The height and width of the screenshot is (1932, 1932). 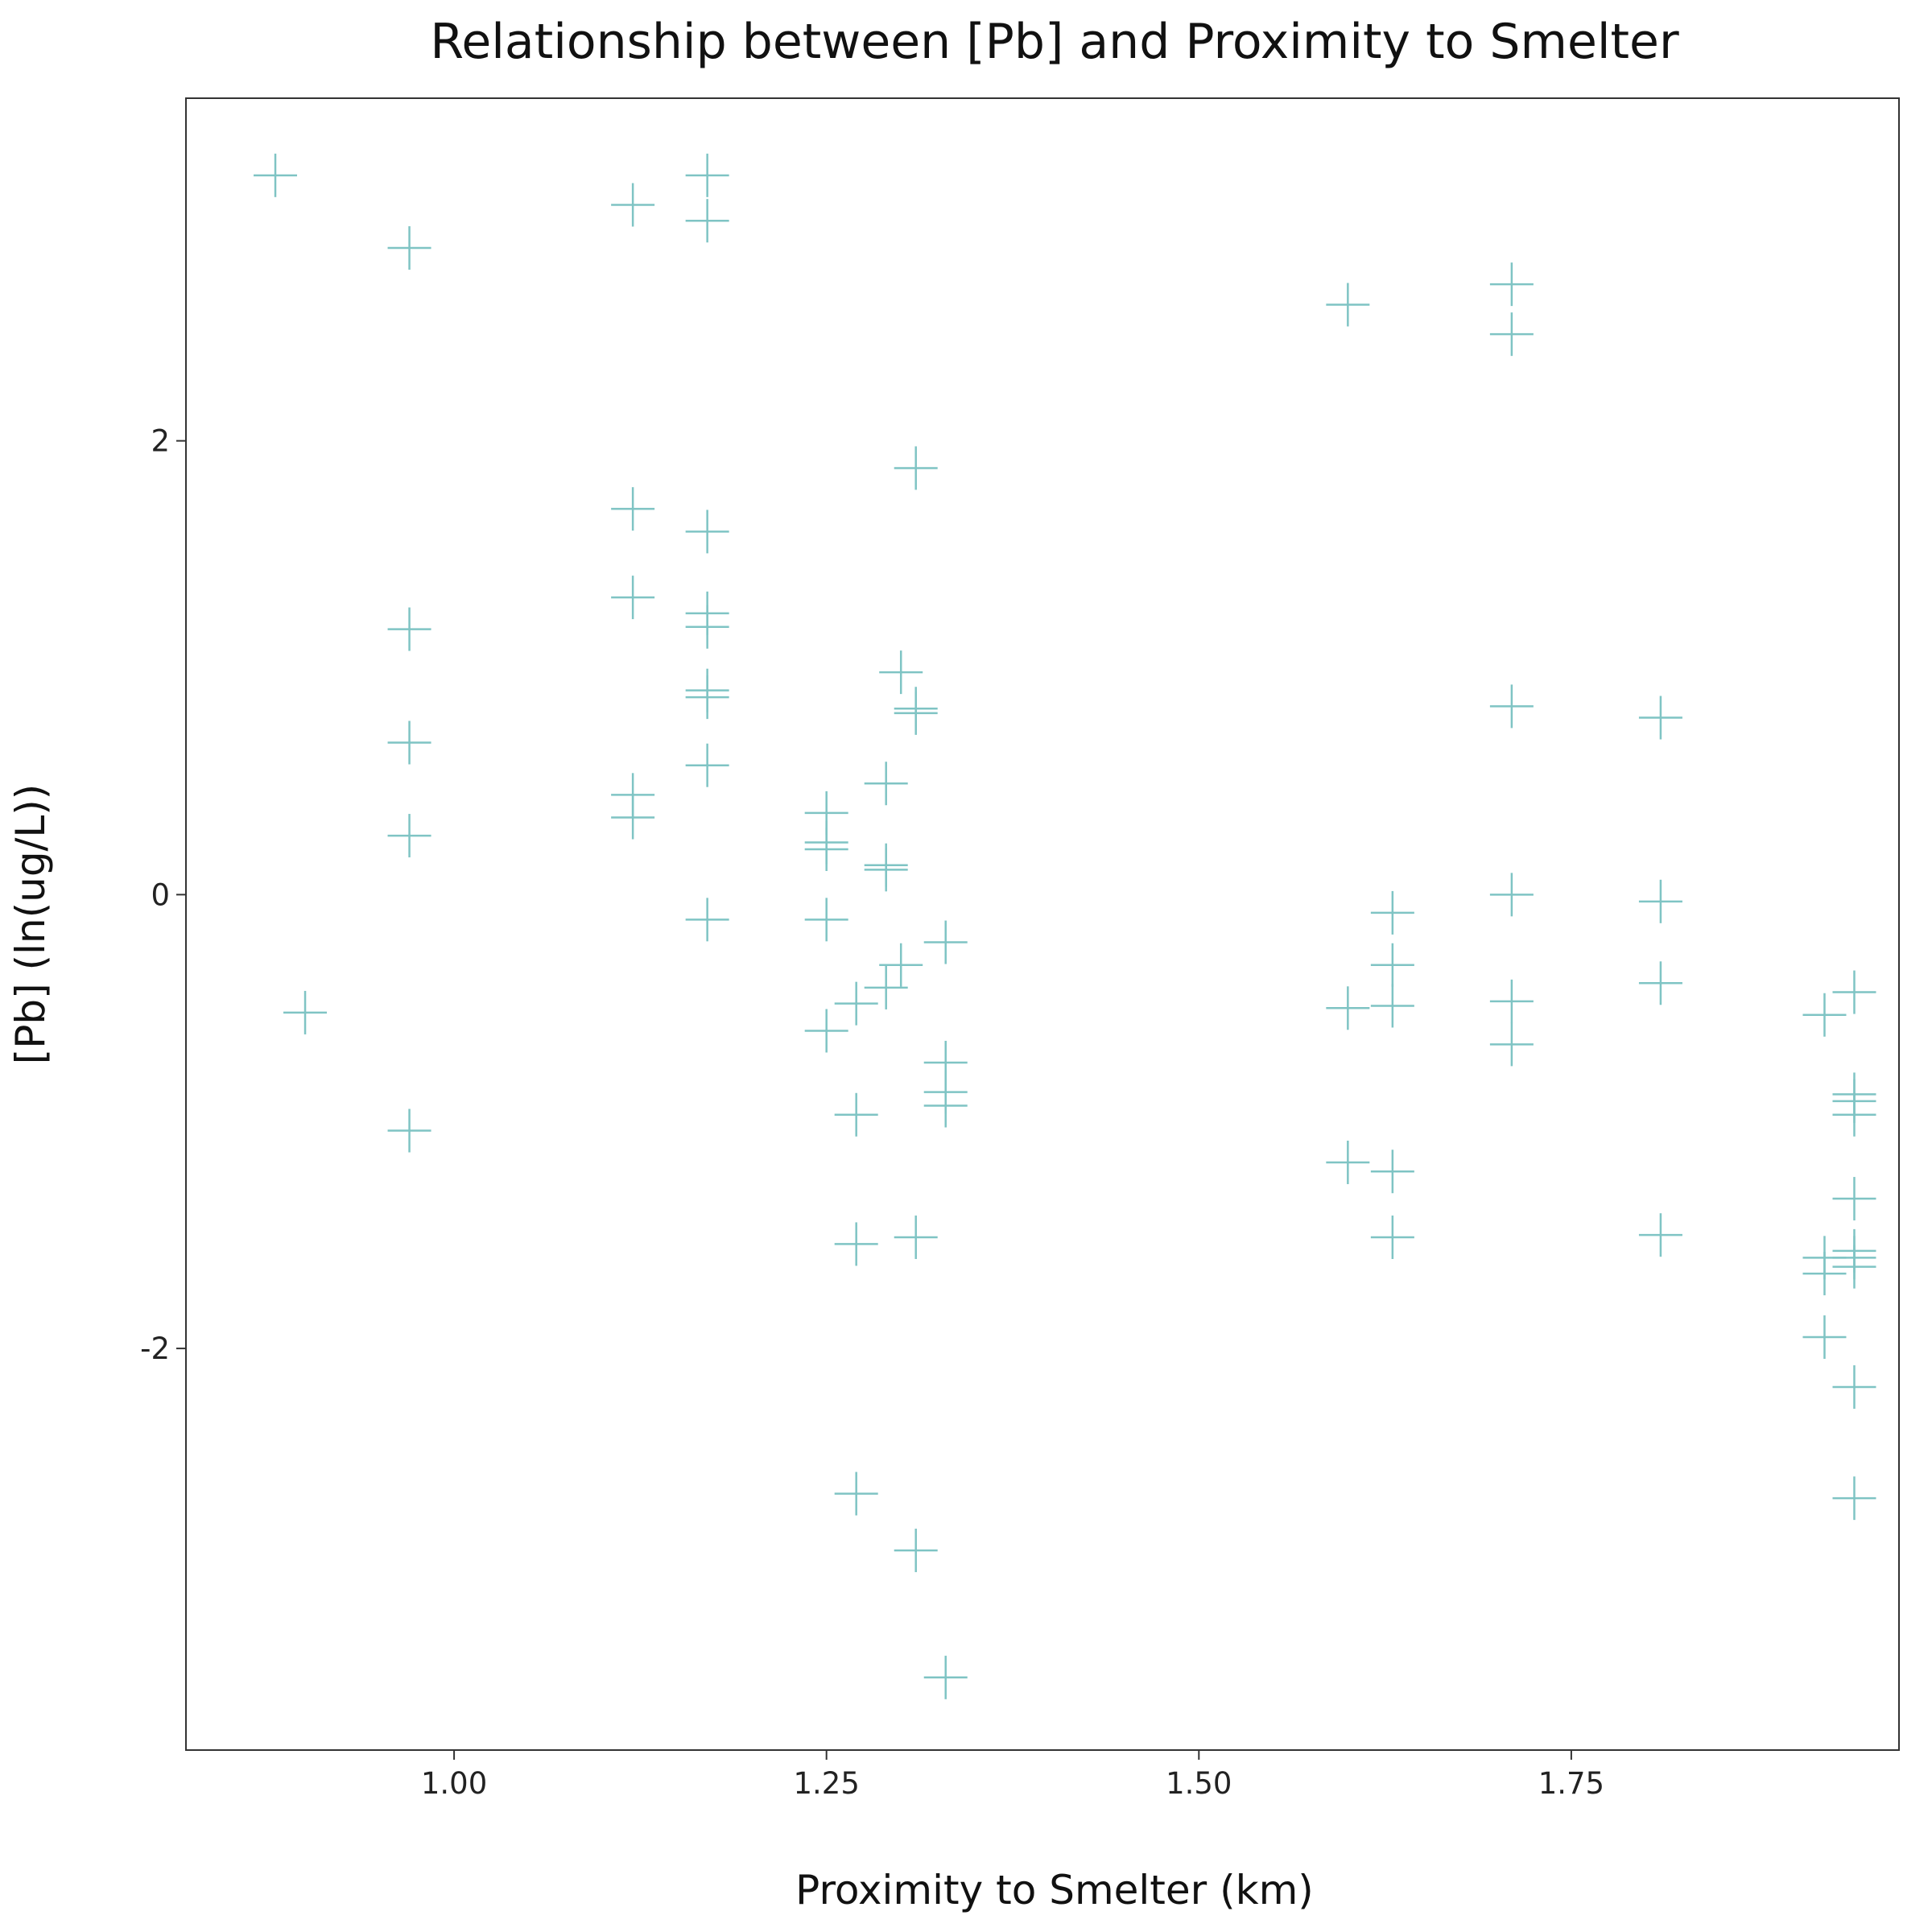 What do you see at coordinates (160, 894) in the screenshot?
I see `y-tick-label: 0` at bounding box center [160, 894].